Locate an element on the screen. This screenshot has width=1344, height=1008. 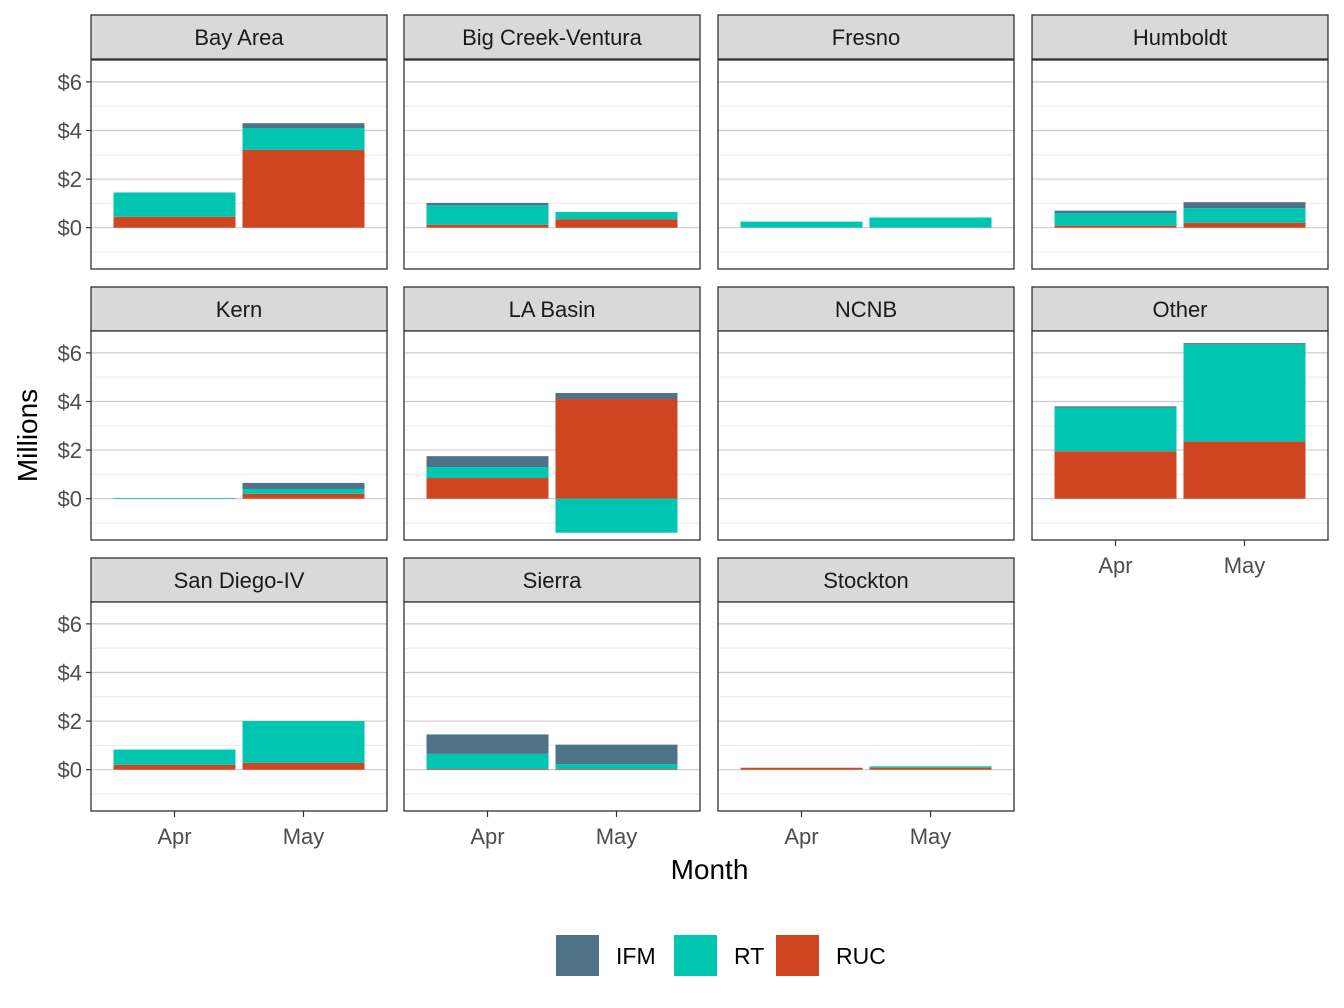
facet-title-other: Other is located at coordinates (1179, 309).